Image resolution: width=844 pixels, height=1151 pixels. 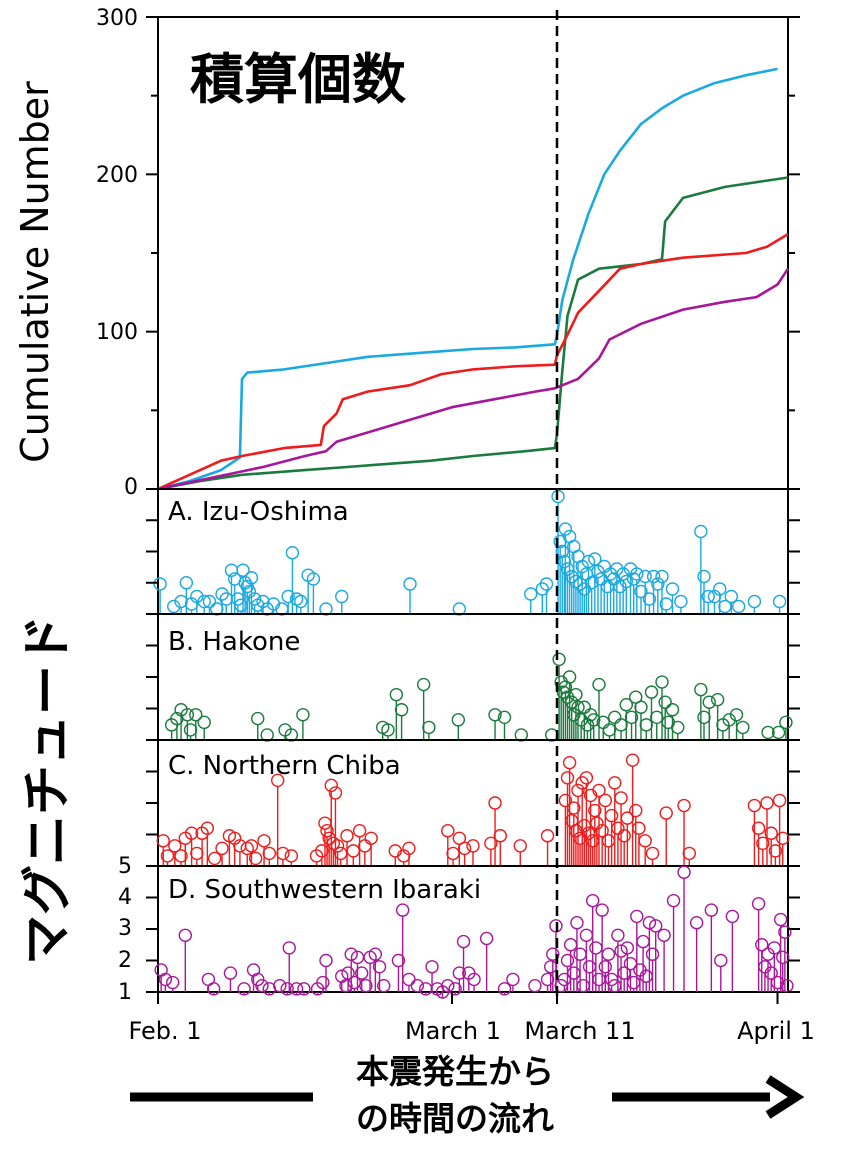 I want to click on chart-title: 積算個数, so click(x=298, y=79).